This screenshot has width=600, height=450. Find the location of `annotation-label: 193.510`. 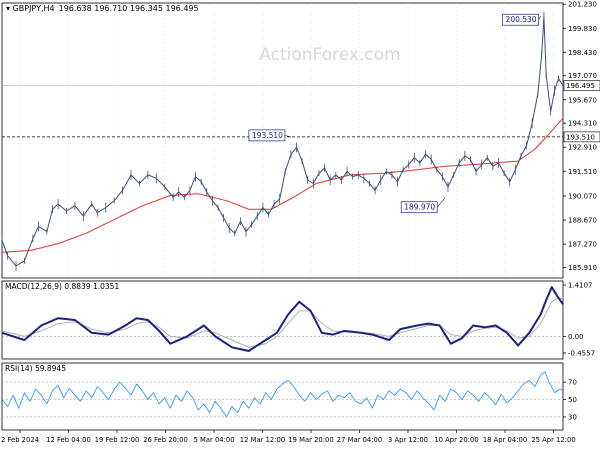

annotation-label: 193.510 is located at coordinates (267, 135).